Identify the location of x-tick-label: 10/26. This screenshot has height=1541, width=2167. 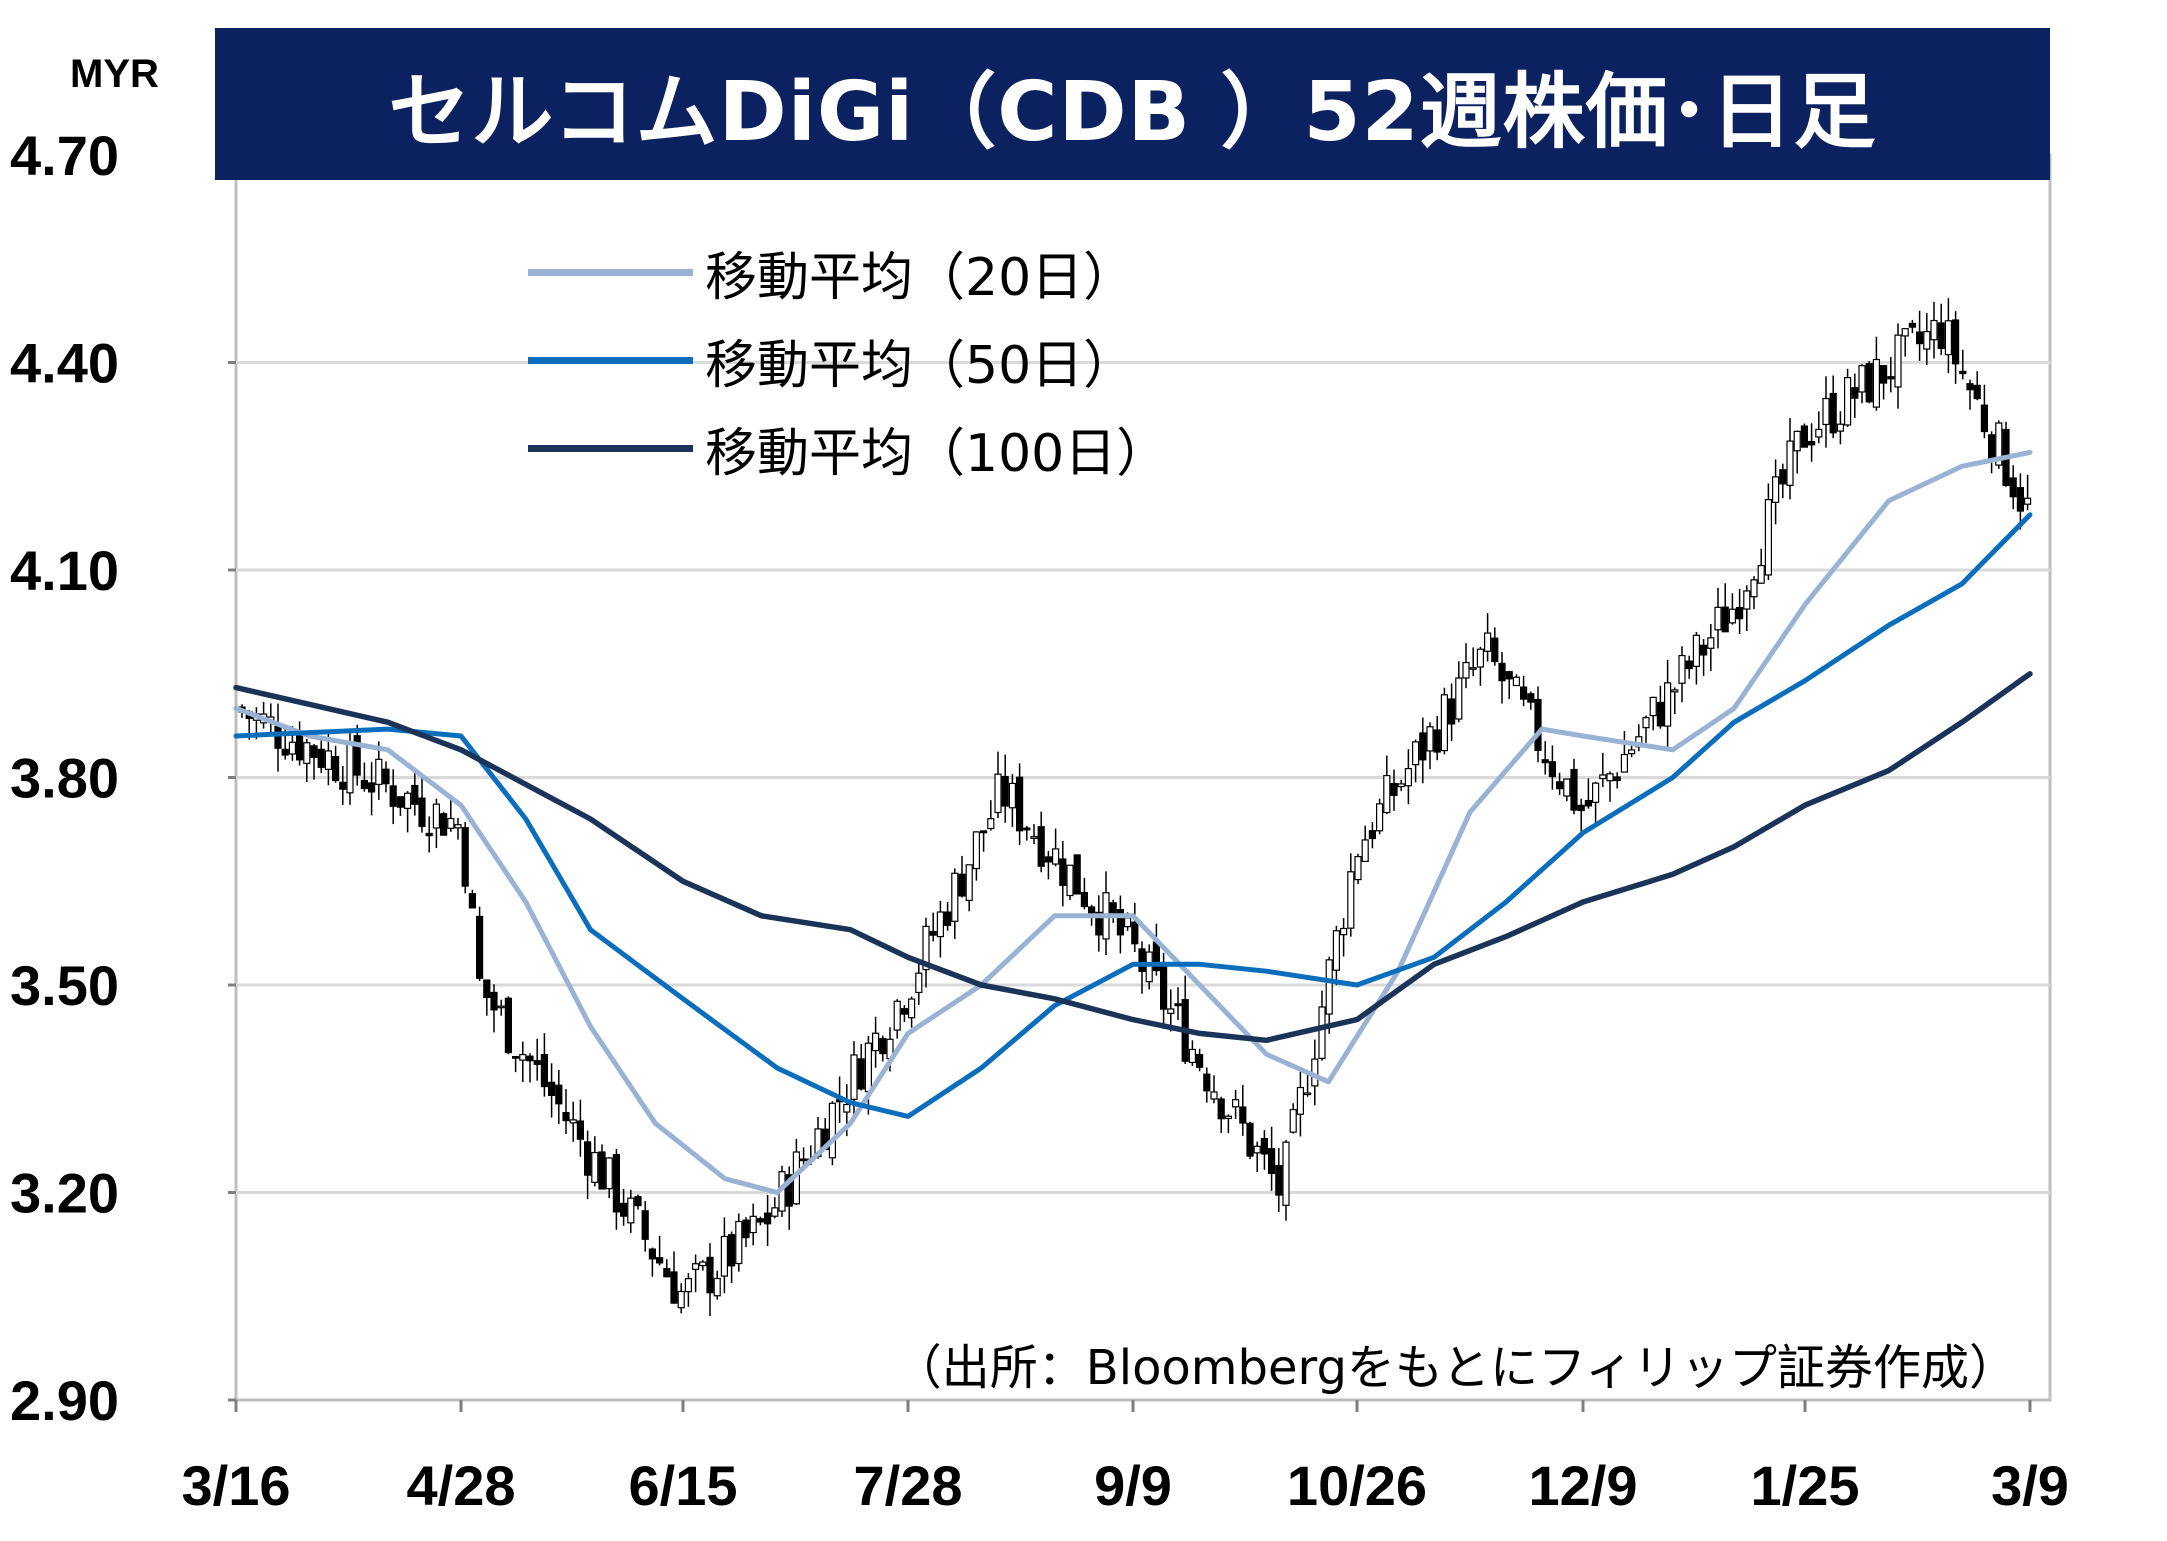
(1357, 1485).